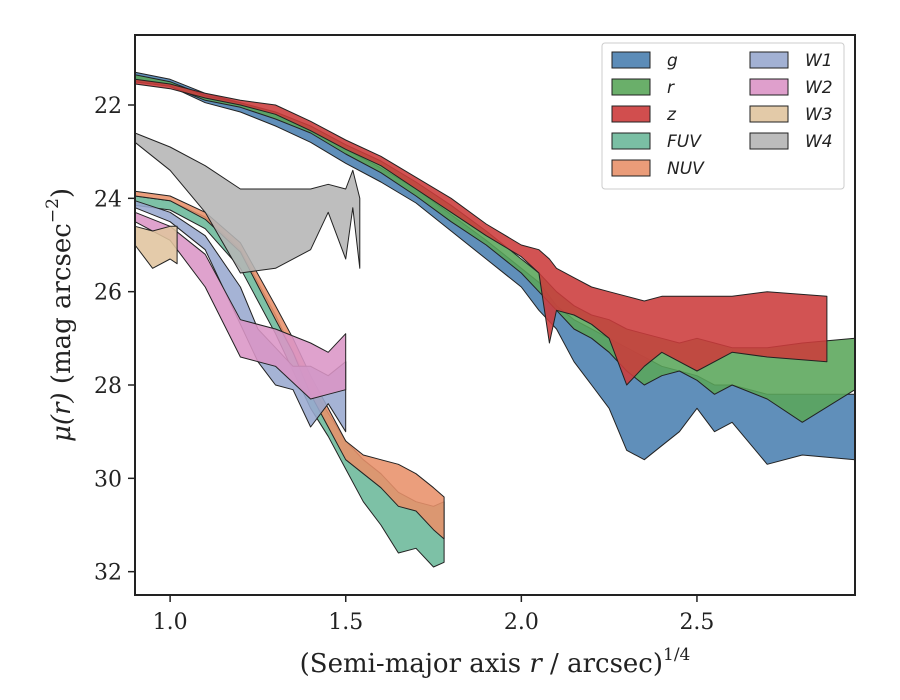  What do you see at coordinates (108, 386) in the screenshot?
I see `y-tick-label: 28` at bounding box center [108, 386].